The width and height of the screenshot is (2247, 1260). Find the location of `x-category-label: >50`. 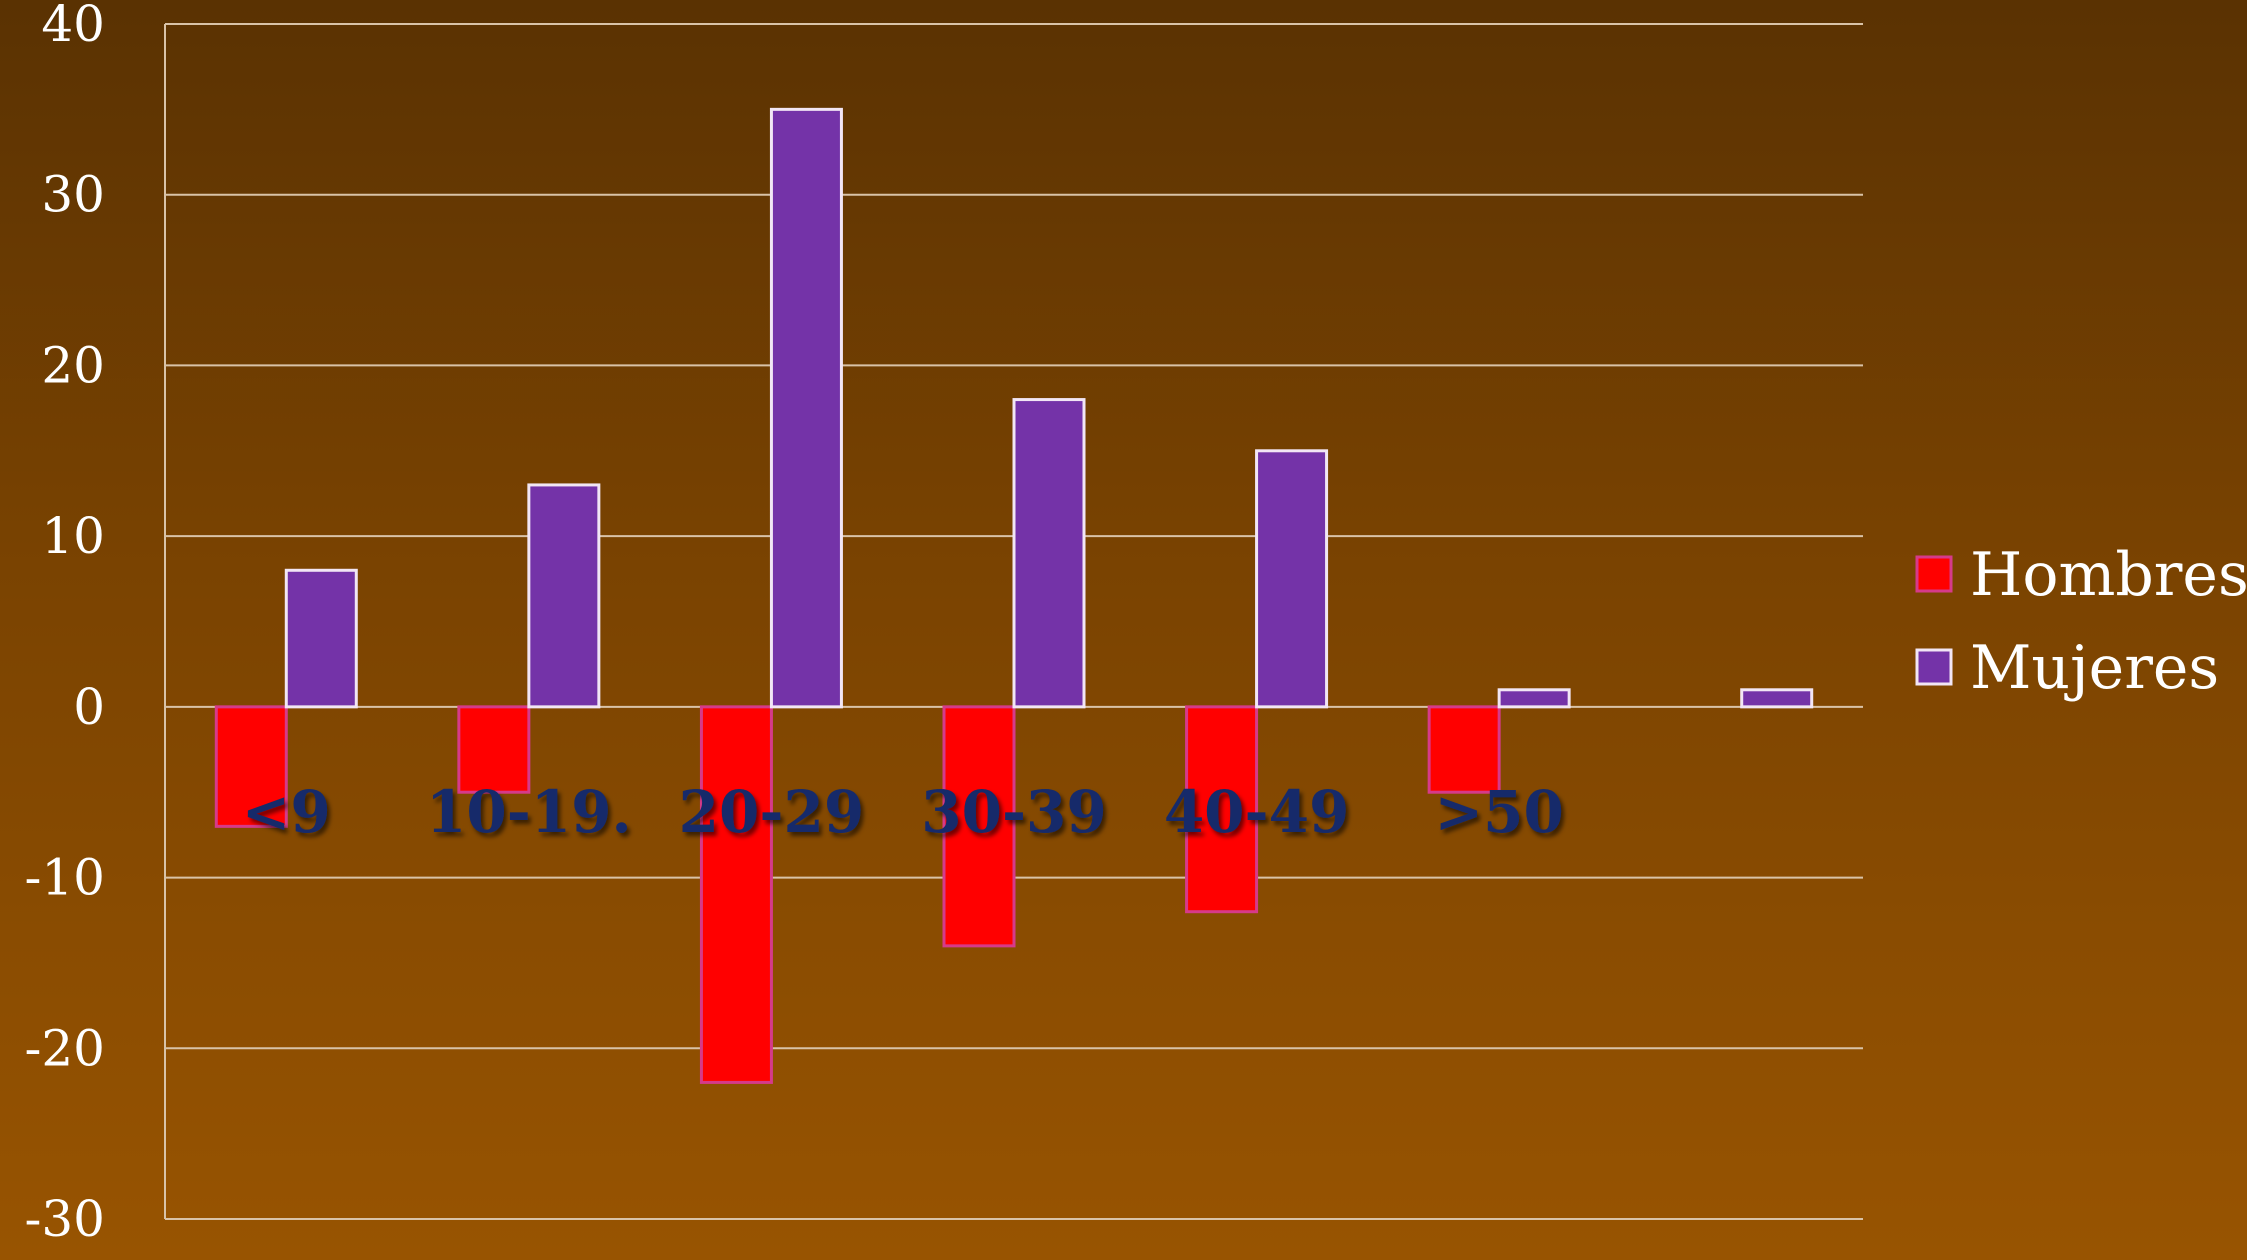

x-category-label: >50 is located at coordinates (1498, 812).